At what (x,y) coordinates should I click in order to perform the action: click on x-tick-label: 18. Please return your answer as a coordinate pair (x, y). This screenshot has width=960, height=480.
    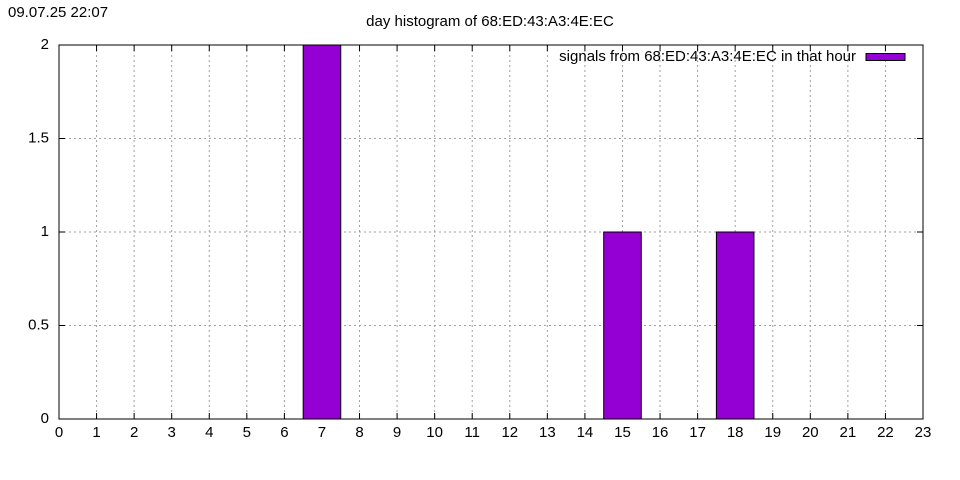
    Looking at the image, I should click on (735, 432).